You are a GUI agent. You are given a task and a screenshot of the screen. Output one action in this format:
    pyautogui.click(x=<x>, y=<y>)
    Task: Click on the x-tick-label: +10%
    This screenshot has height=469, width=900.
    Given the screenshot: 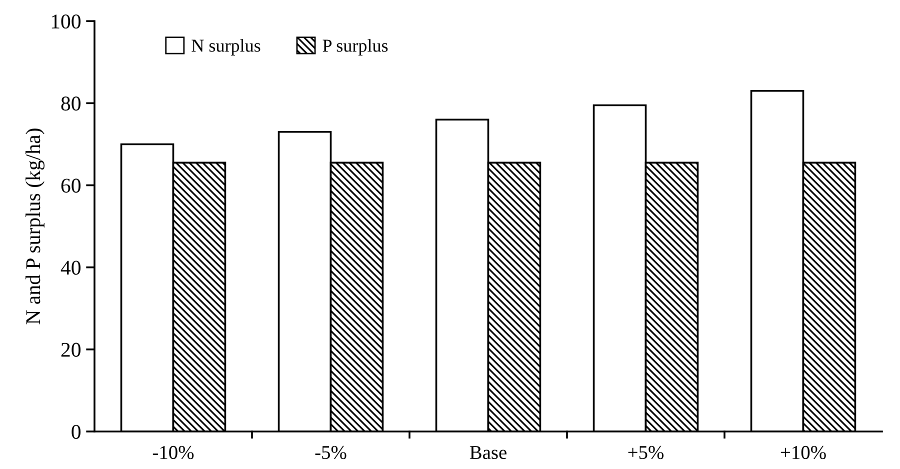 What is the action you would take?
    pyautogui.click(x=803, y=453)
    